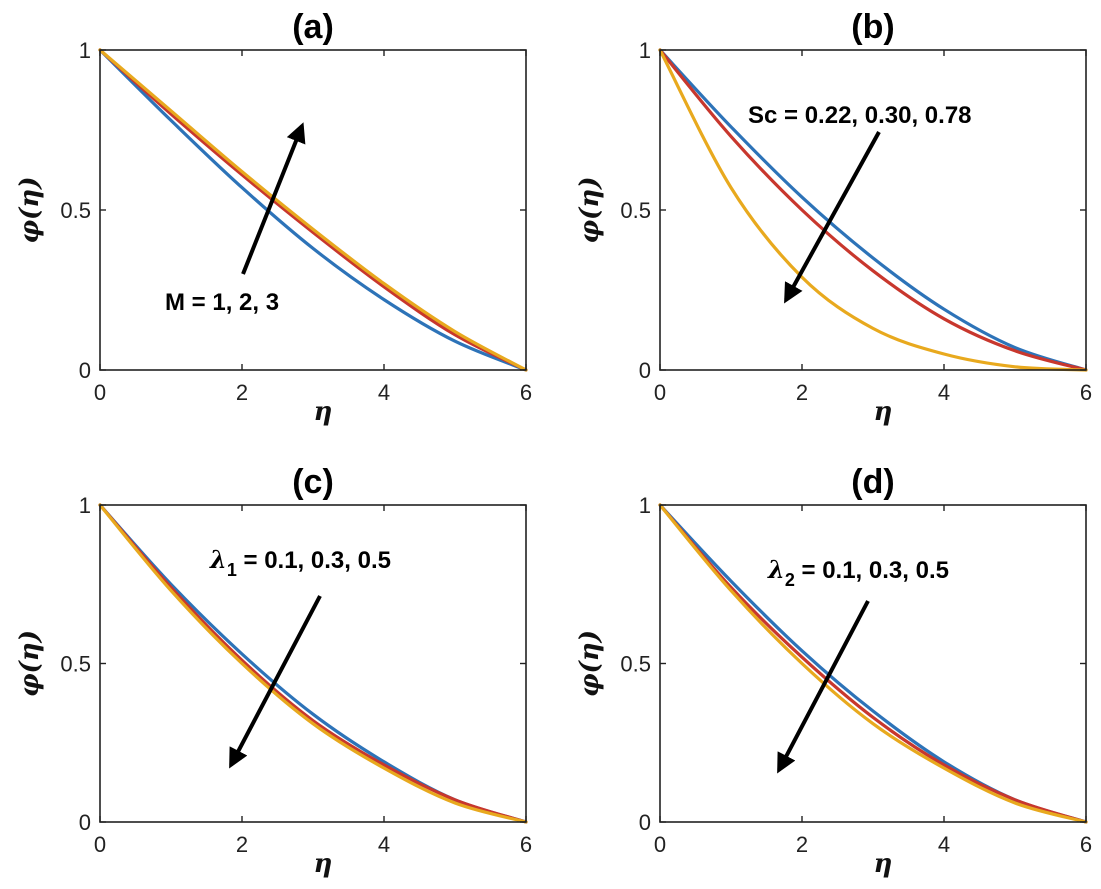 This screenshot has width=1101, height=889. What do you see at coordinates (883, 864) in the screenshot?
I see `panel-d-xlabel: η` at bounding box center [883, 864].